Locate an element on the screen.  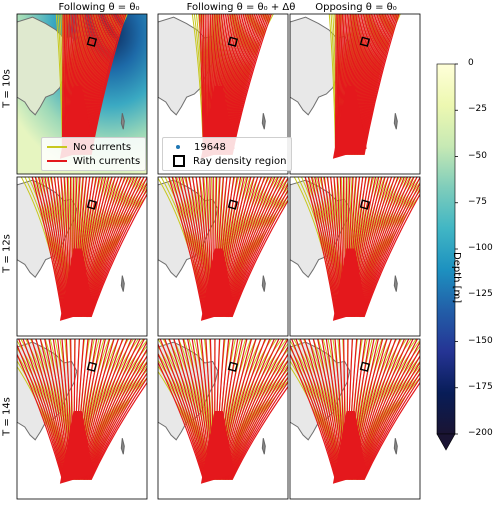
legend-label-ray-density: Ray density region is located at coordinates (240, 161).